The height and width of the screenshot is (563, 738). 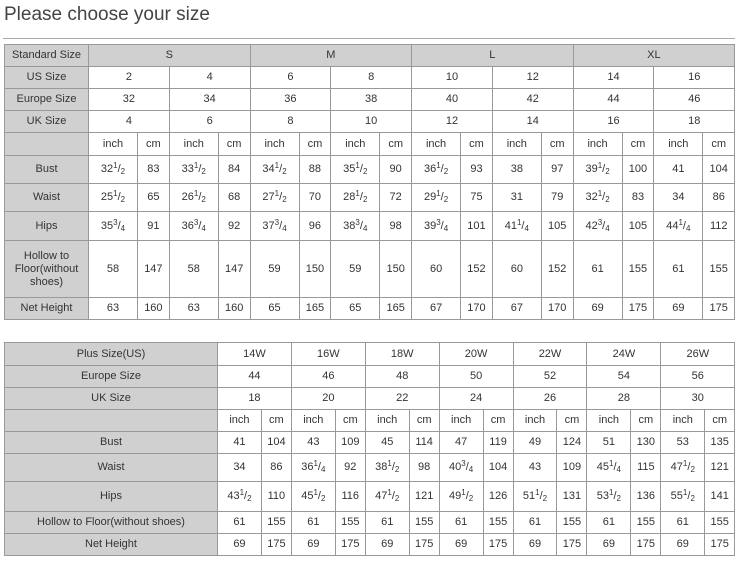 I want to click on measurement-cell: 43, so click(x=535, y=467).